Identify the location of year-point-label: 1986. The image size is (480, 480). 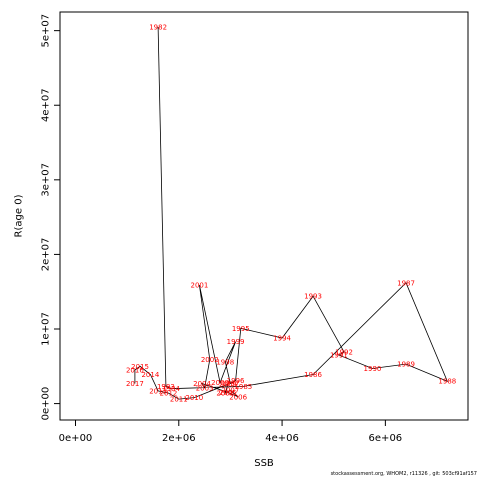
(313, 375).